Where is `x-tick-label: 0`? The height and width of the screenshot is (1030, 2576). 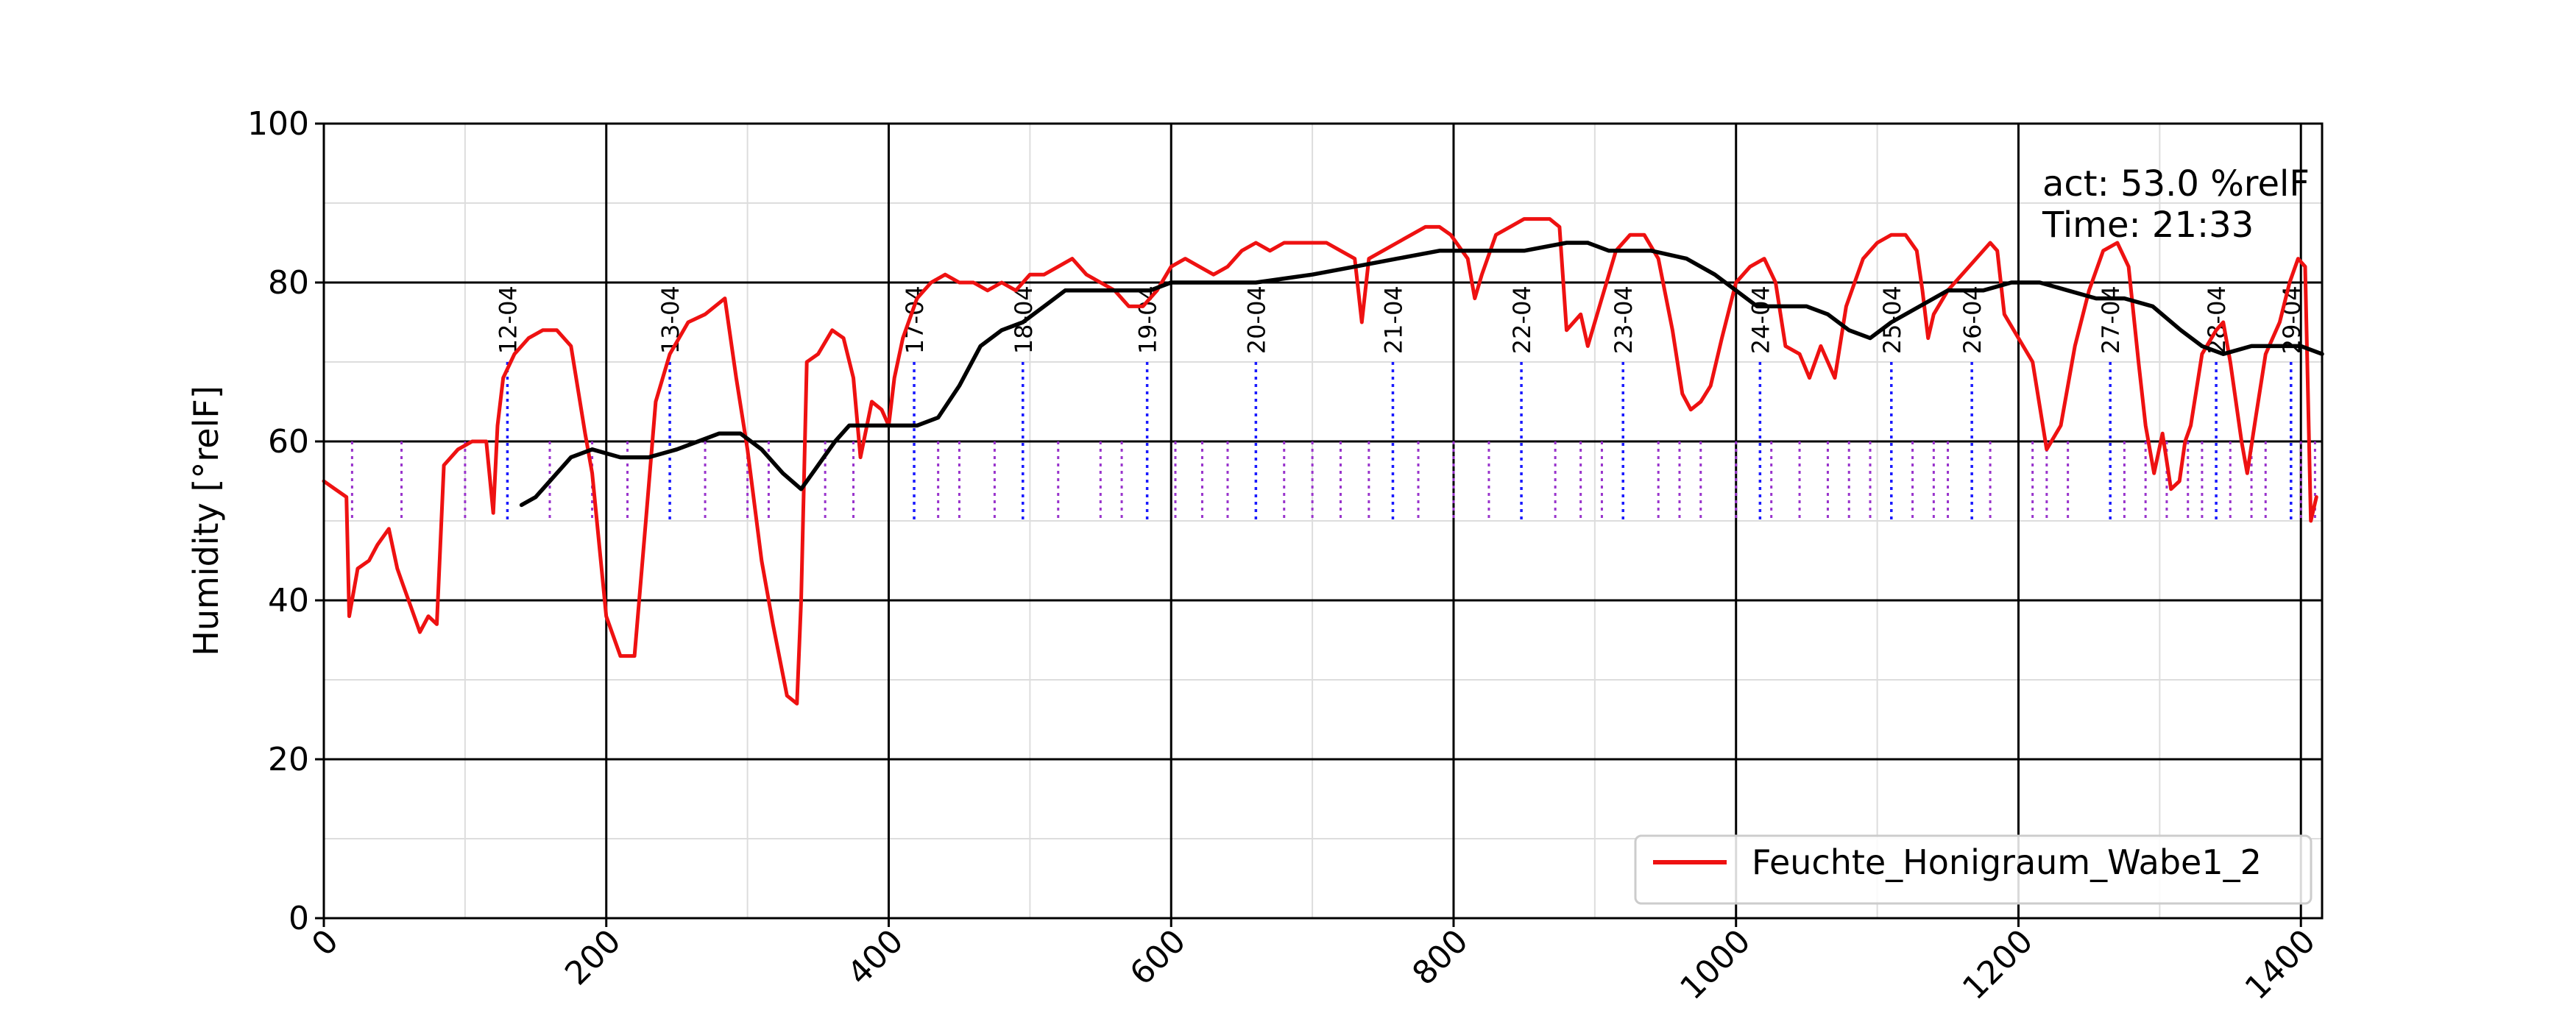 x-tick-label: 0 is located at coordinates (325, 944).